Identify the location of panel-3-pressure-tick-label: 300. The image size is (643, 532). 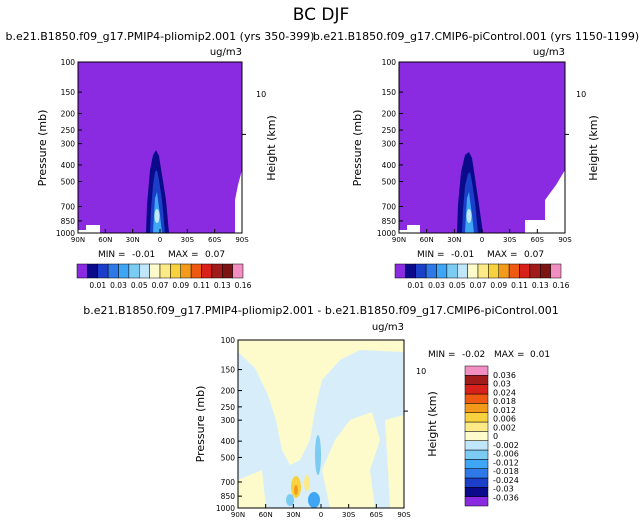
(228, 420).